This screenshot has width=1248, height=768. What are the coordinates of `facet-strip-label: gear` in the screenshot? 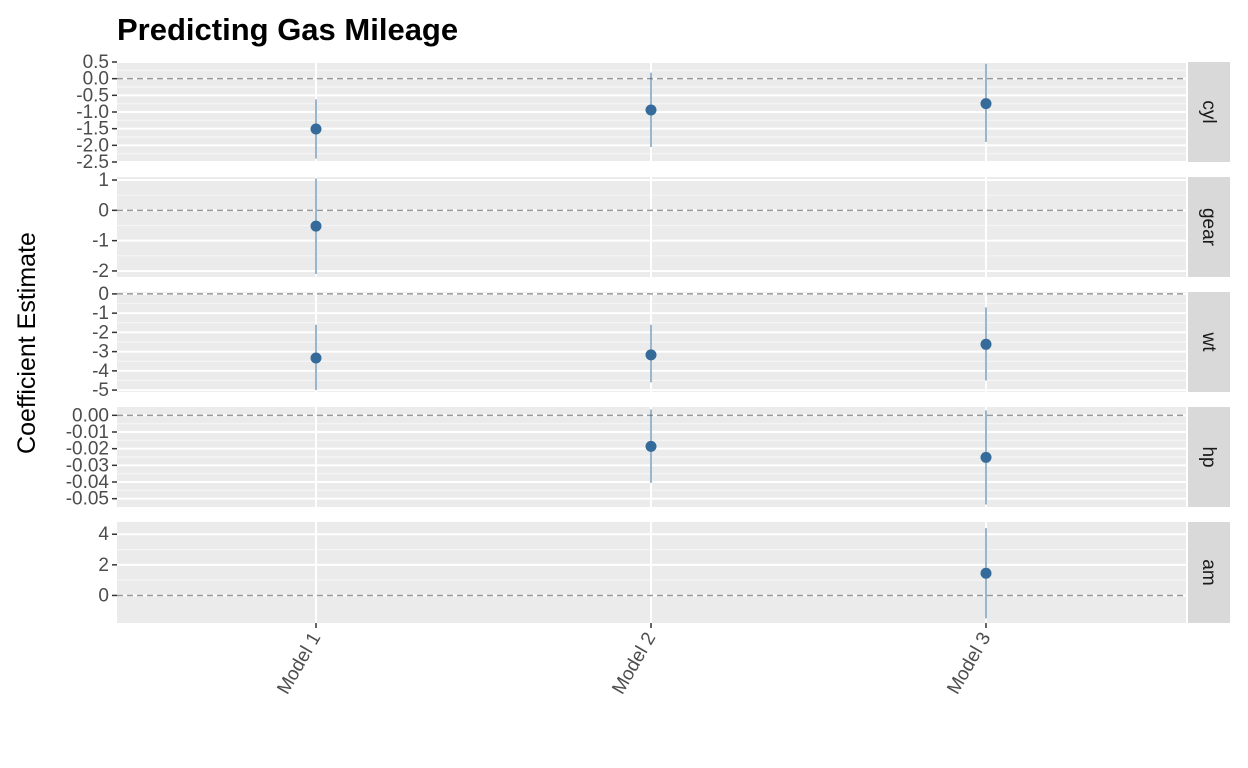 It's located at (1208, 227).